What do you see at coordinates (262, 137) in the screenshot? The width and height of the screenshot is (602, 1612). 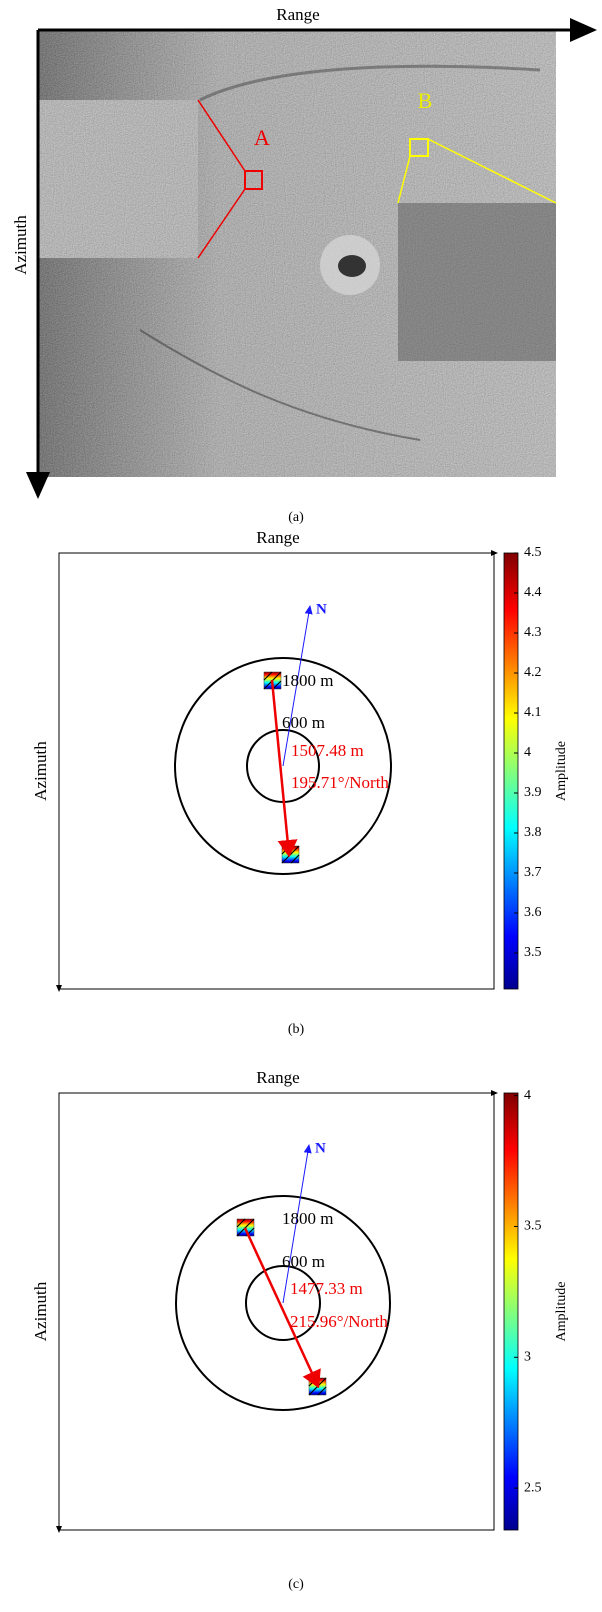 I see `inset-label: A` at bounding box center [262, 137].